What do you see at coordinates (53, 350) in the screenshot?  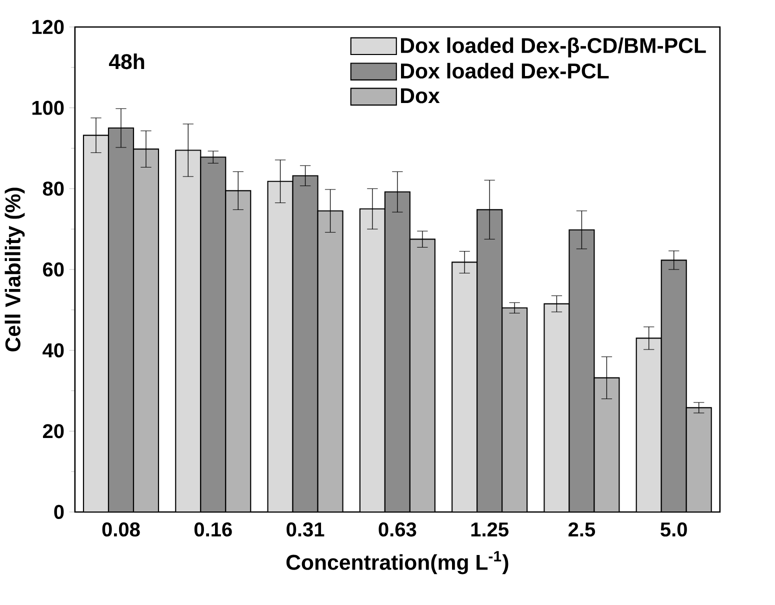 I see `y-tick-label: 40` at bounding box center [53, 350].